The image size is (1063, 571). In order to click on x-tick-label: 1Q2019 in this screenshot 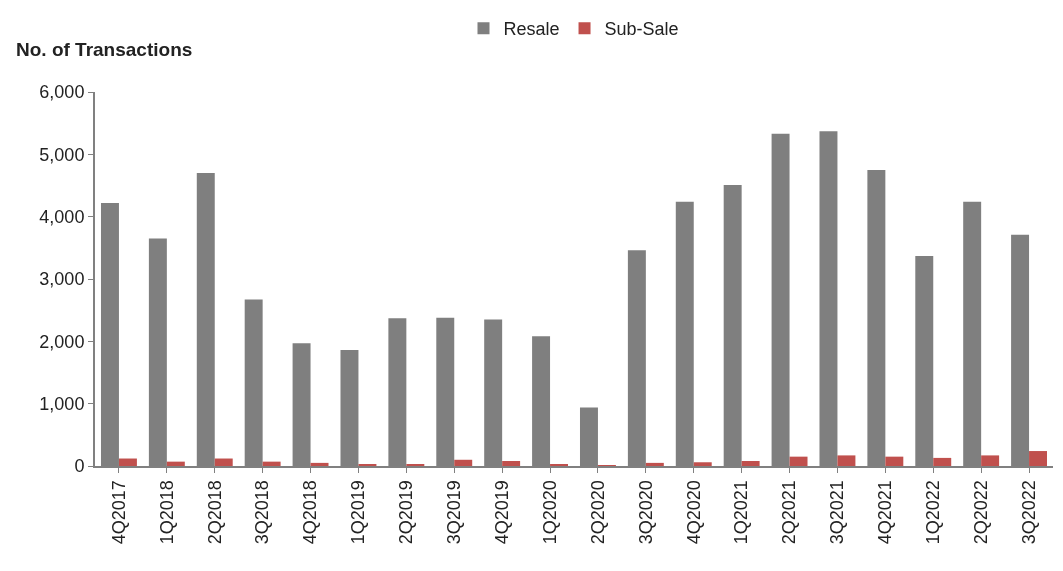, I will do `click(358, 512)`.